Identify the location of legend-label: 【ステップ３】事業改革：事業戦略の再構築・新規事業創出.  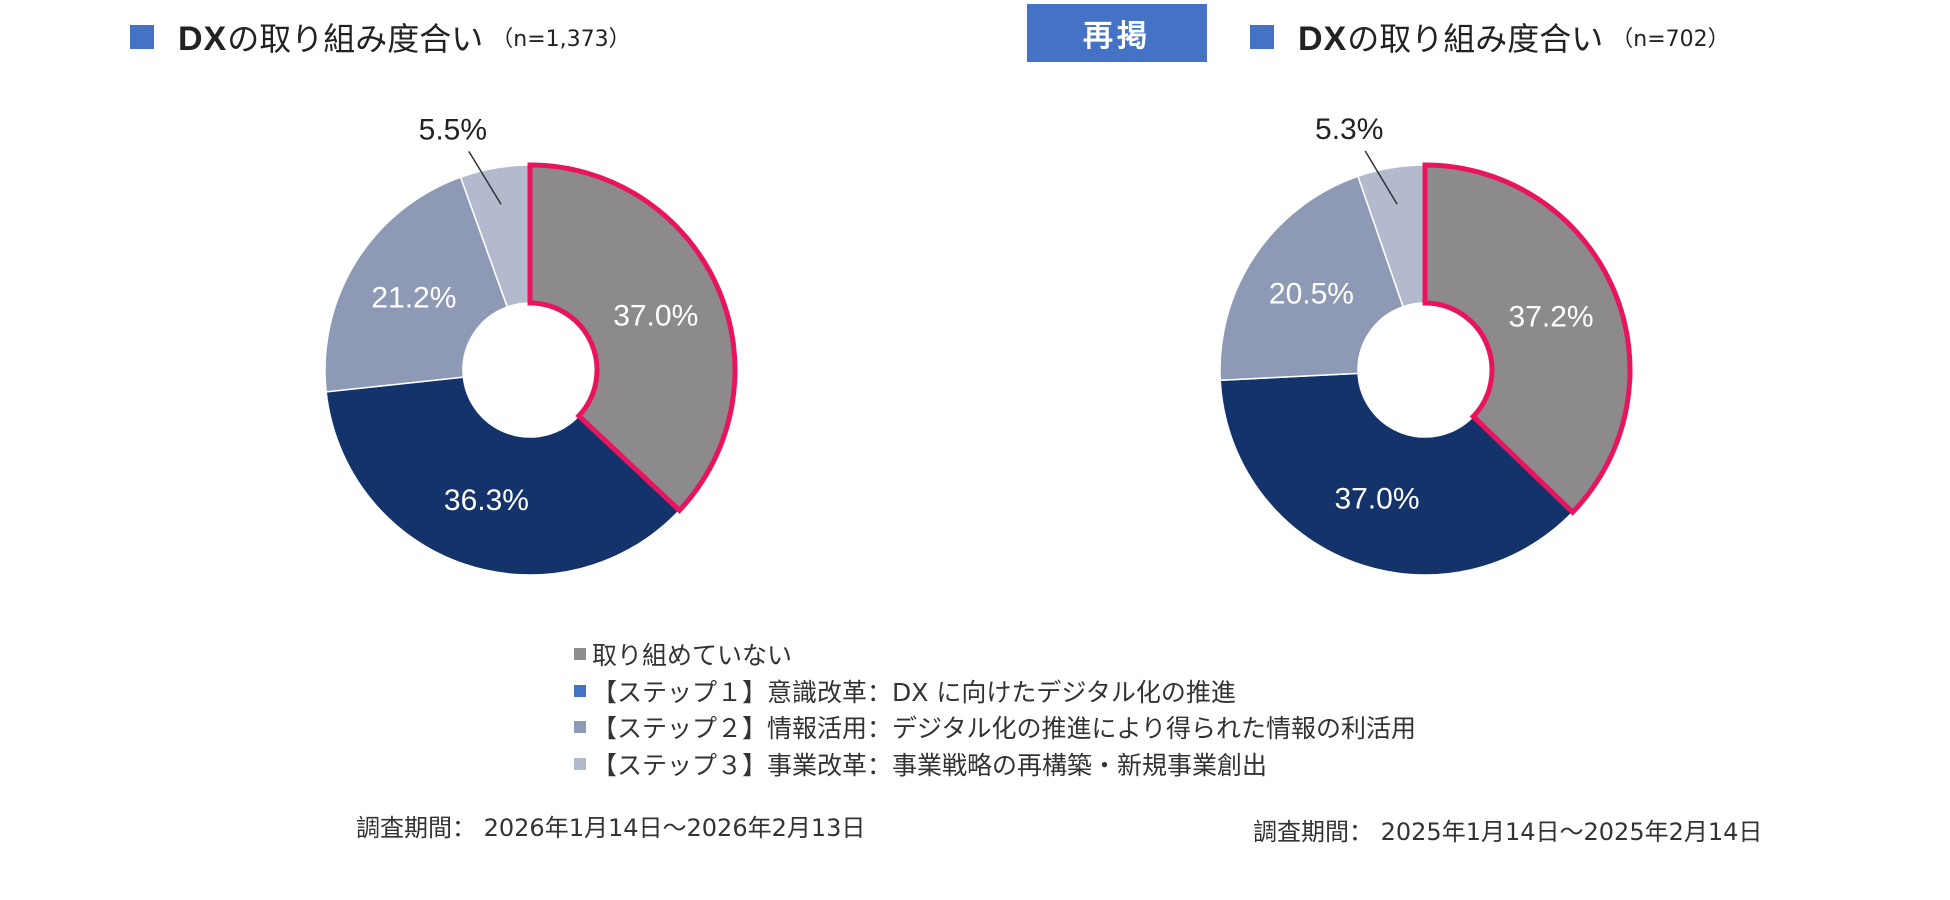
(930, 765).